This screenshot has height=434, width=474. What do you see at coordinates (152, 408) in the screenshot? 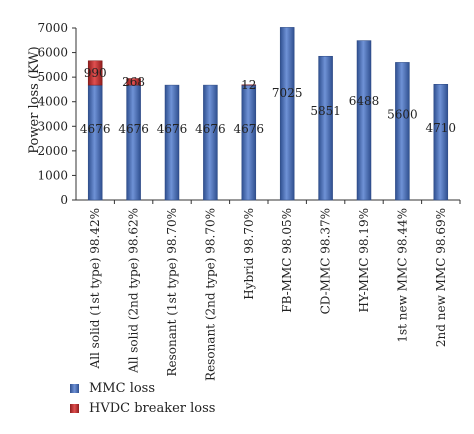
I see `legend-label-hvdc-breaker-loss: HVDC breaker loss` at bounding box center [152, 408].